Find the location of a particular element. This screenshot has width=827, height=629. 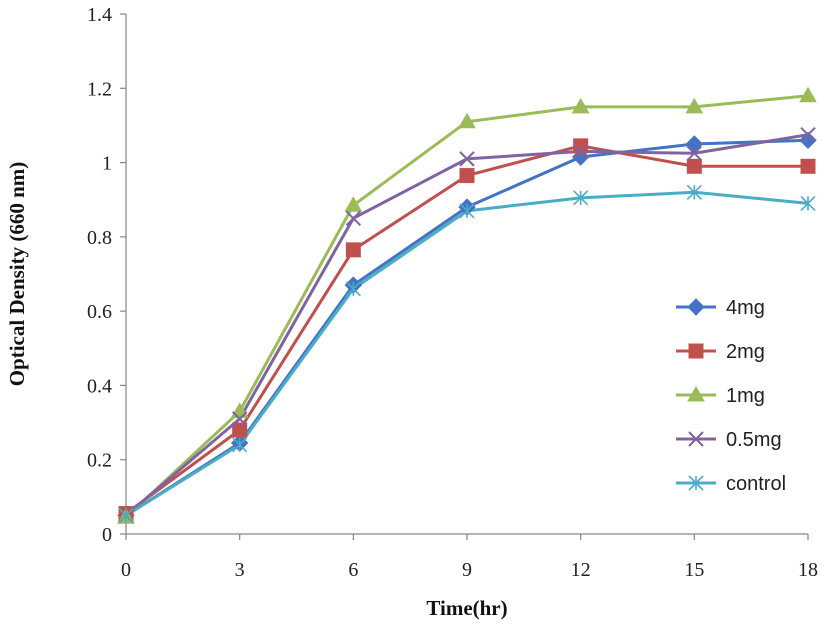

x-tick-label: 9 is located at coordinates (467, 570).